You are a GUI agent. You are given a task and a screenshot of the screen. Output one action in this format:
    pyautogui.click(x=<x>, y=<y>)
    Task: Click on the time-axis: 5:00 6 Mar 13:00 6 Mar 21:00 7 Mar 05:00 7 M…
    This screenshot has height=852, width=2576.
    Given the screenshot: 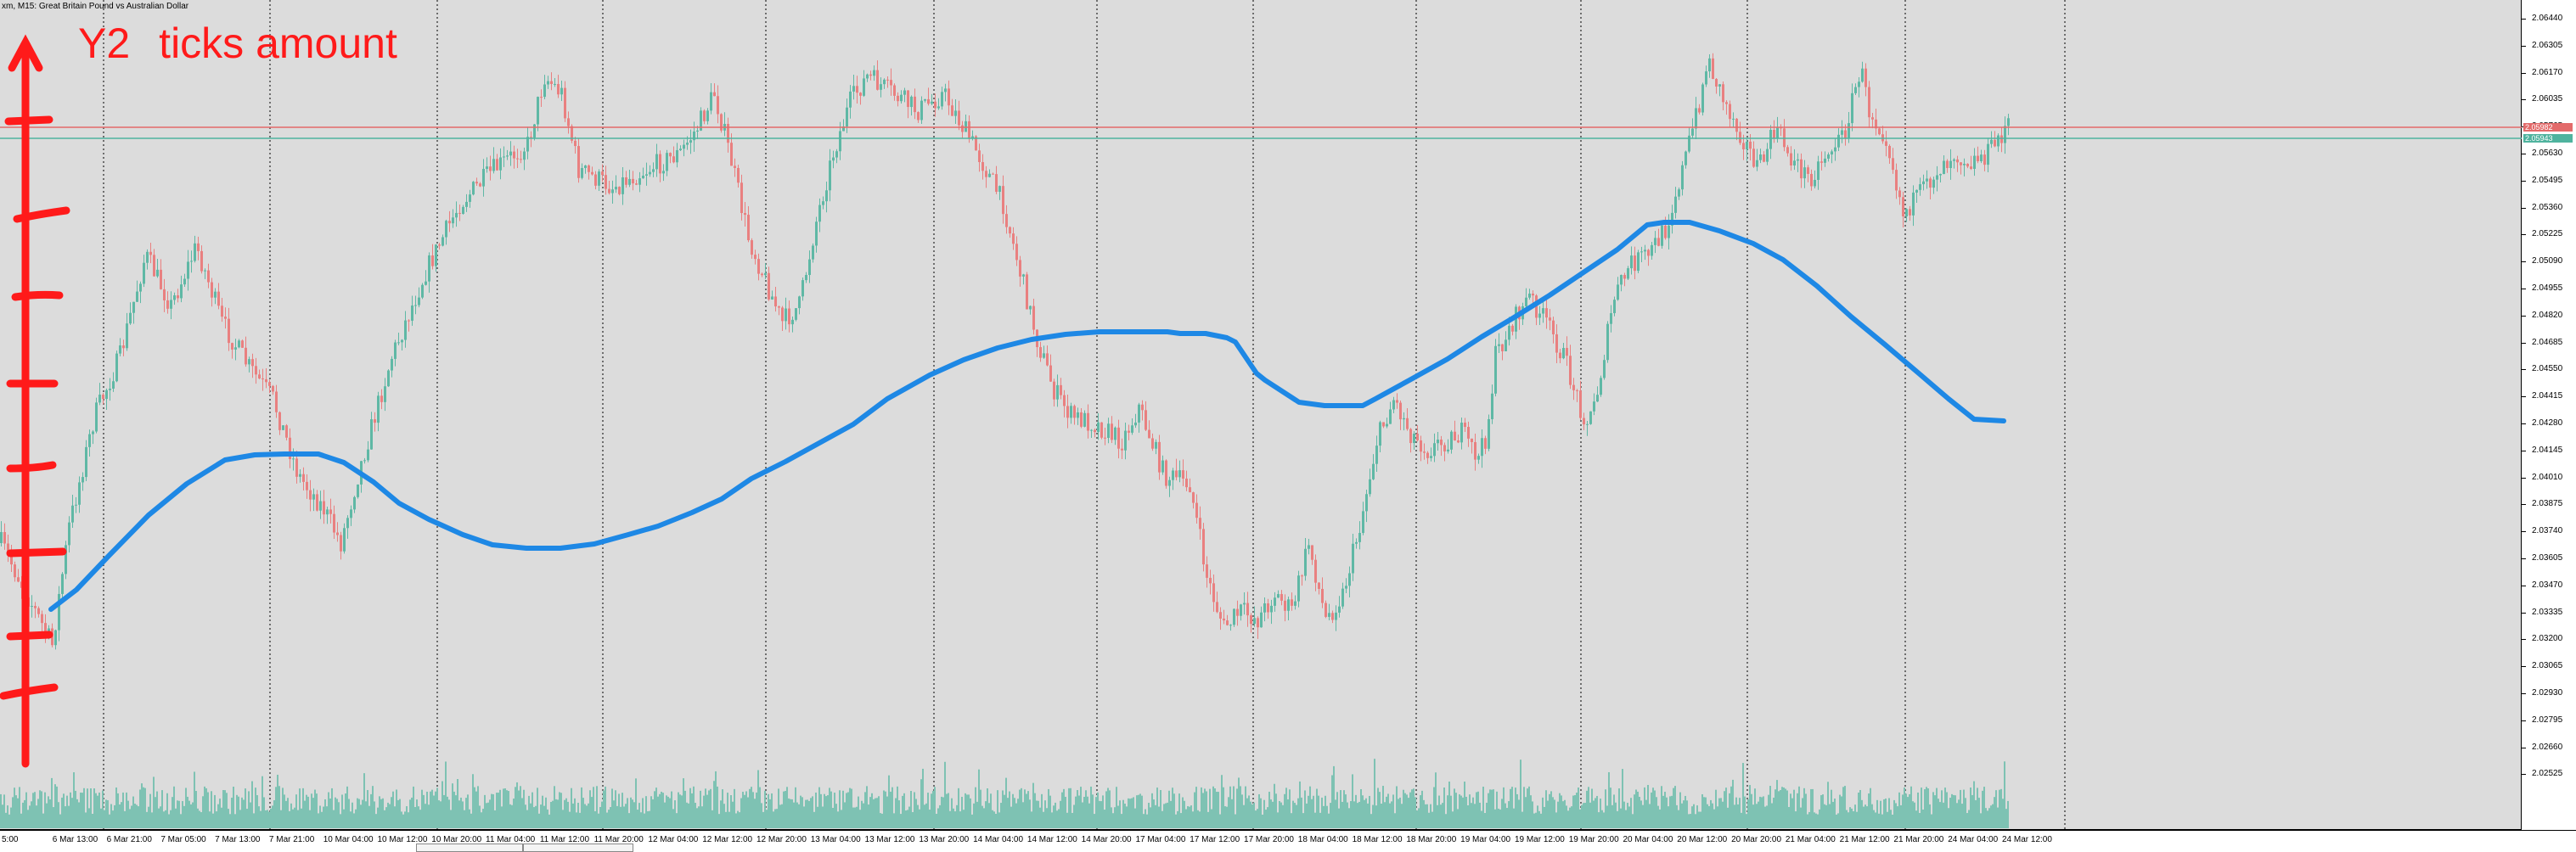 What is the action you would take?
    pyautogui.click(x=1288, y=841)
    